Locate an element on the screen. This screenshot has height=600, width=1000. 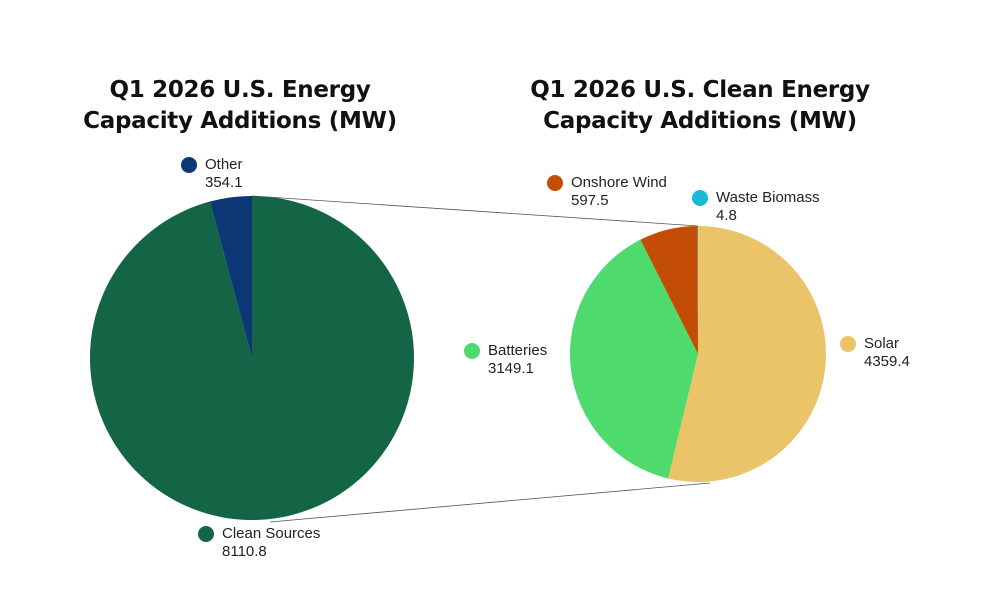
legend-dot-clean-sources is located at coordinates (206, 534).